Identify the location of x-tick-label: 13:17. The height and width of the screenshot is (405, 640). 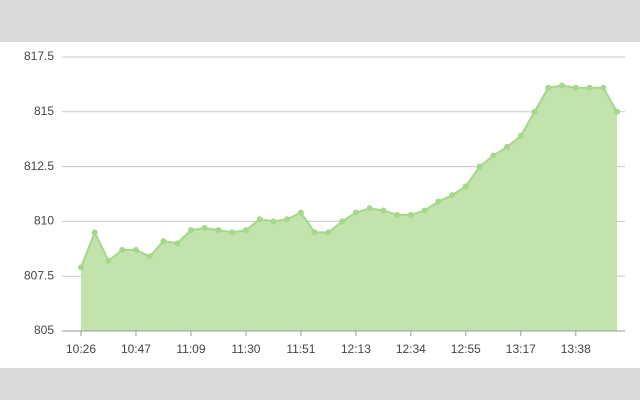
(521, 349).